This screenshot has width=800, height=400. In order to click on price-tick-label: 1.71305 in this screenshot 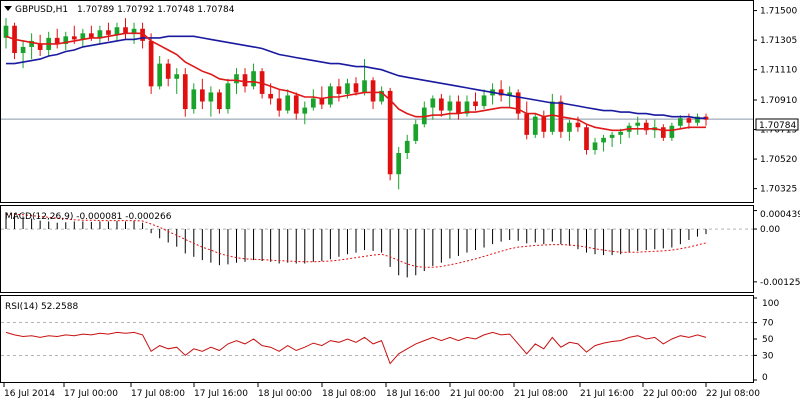, I will do `click(778, 41)`.